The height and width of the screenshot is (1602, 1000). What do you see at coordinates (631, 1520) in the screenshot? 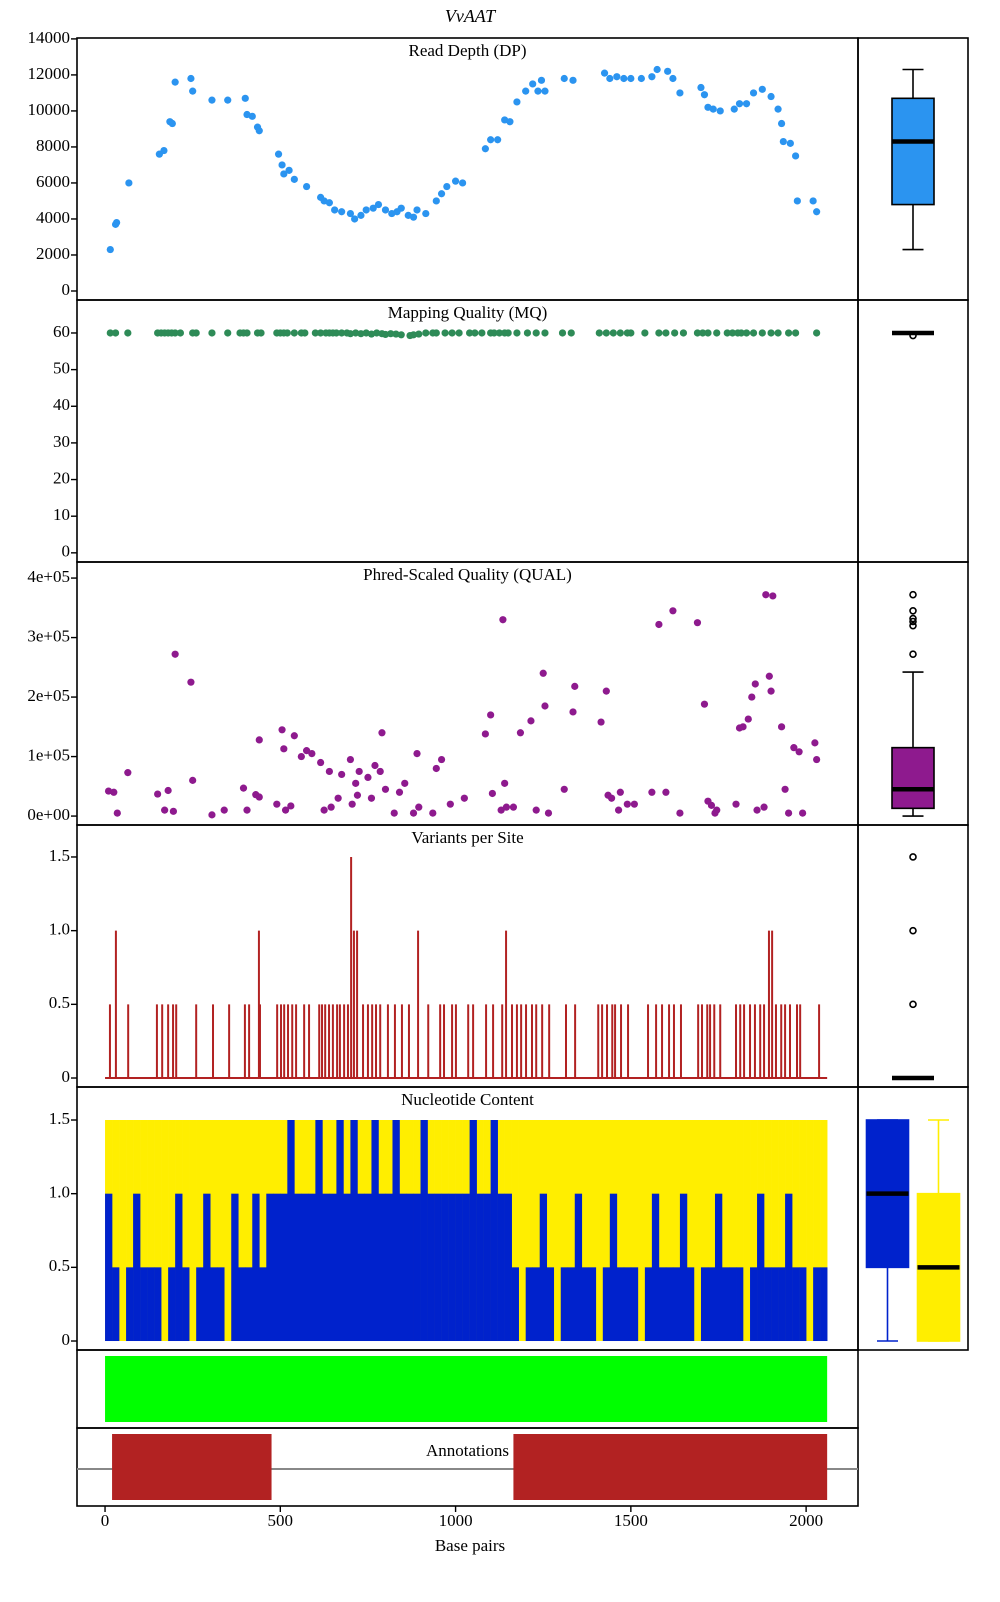
I see `x-tick-label: 1500` at bounding box center [631, 1520].